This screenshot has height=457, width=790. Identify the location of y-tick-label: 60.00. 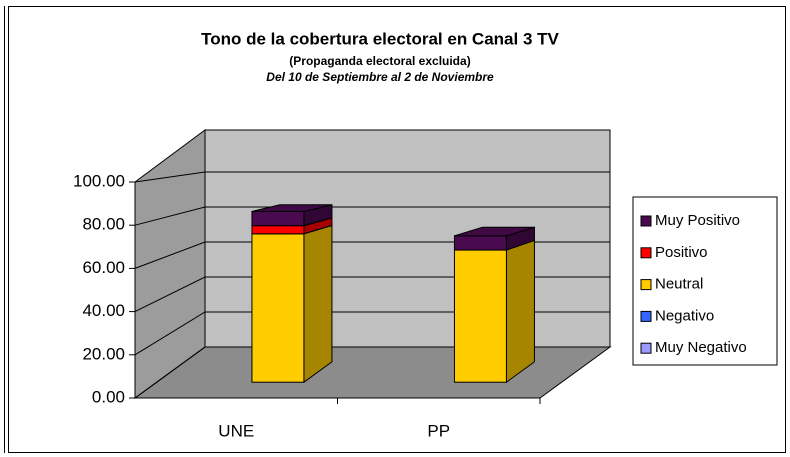
(103, 267).